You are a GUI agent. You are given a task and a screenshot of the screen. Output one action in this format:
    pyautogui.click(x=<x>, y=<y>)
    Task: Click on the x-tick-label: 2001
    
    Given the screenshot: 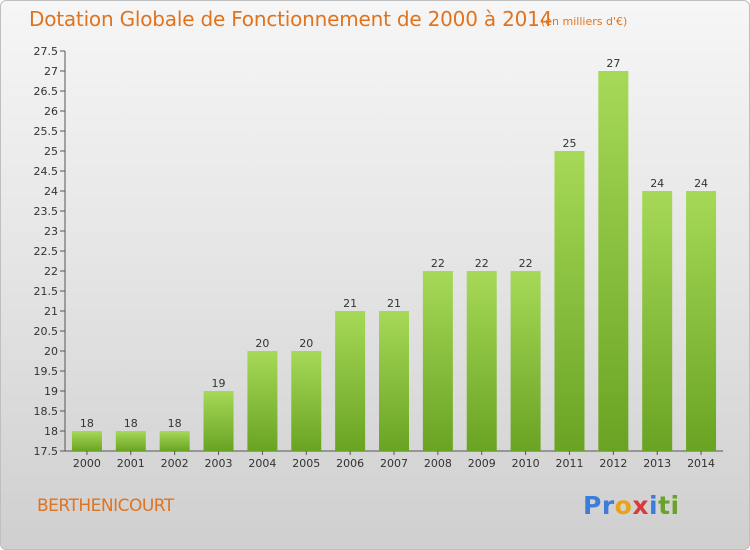 What is the action you would take?
    pyautogui.click(x=131, y=463)
    